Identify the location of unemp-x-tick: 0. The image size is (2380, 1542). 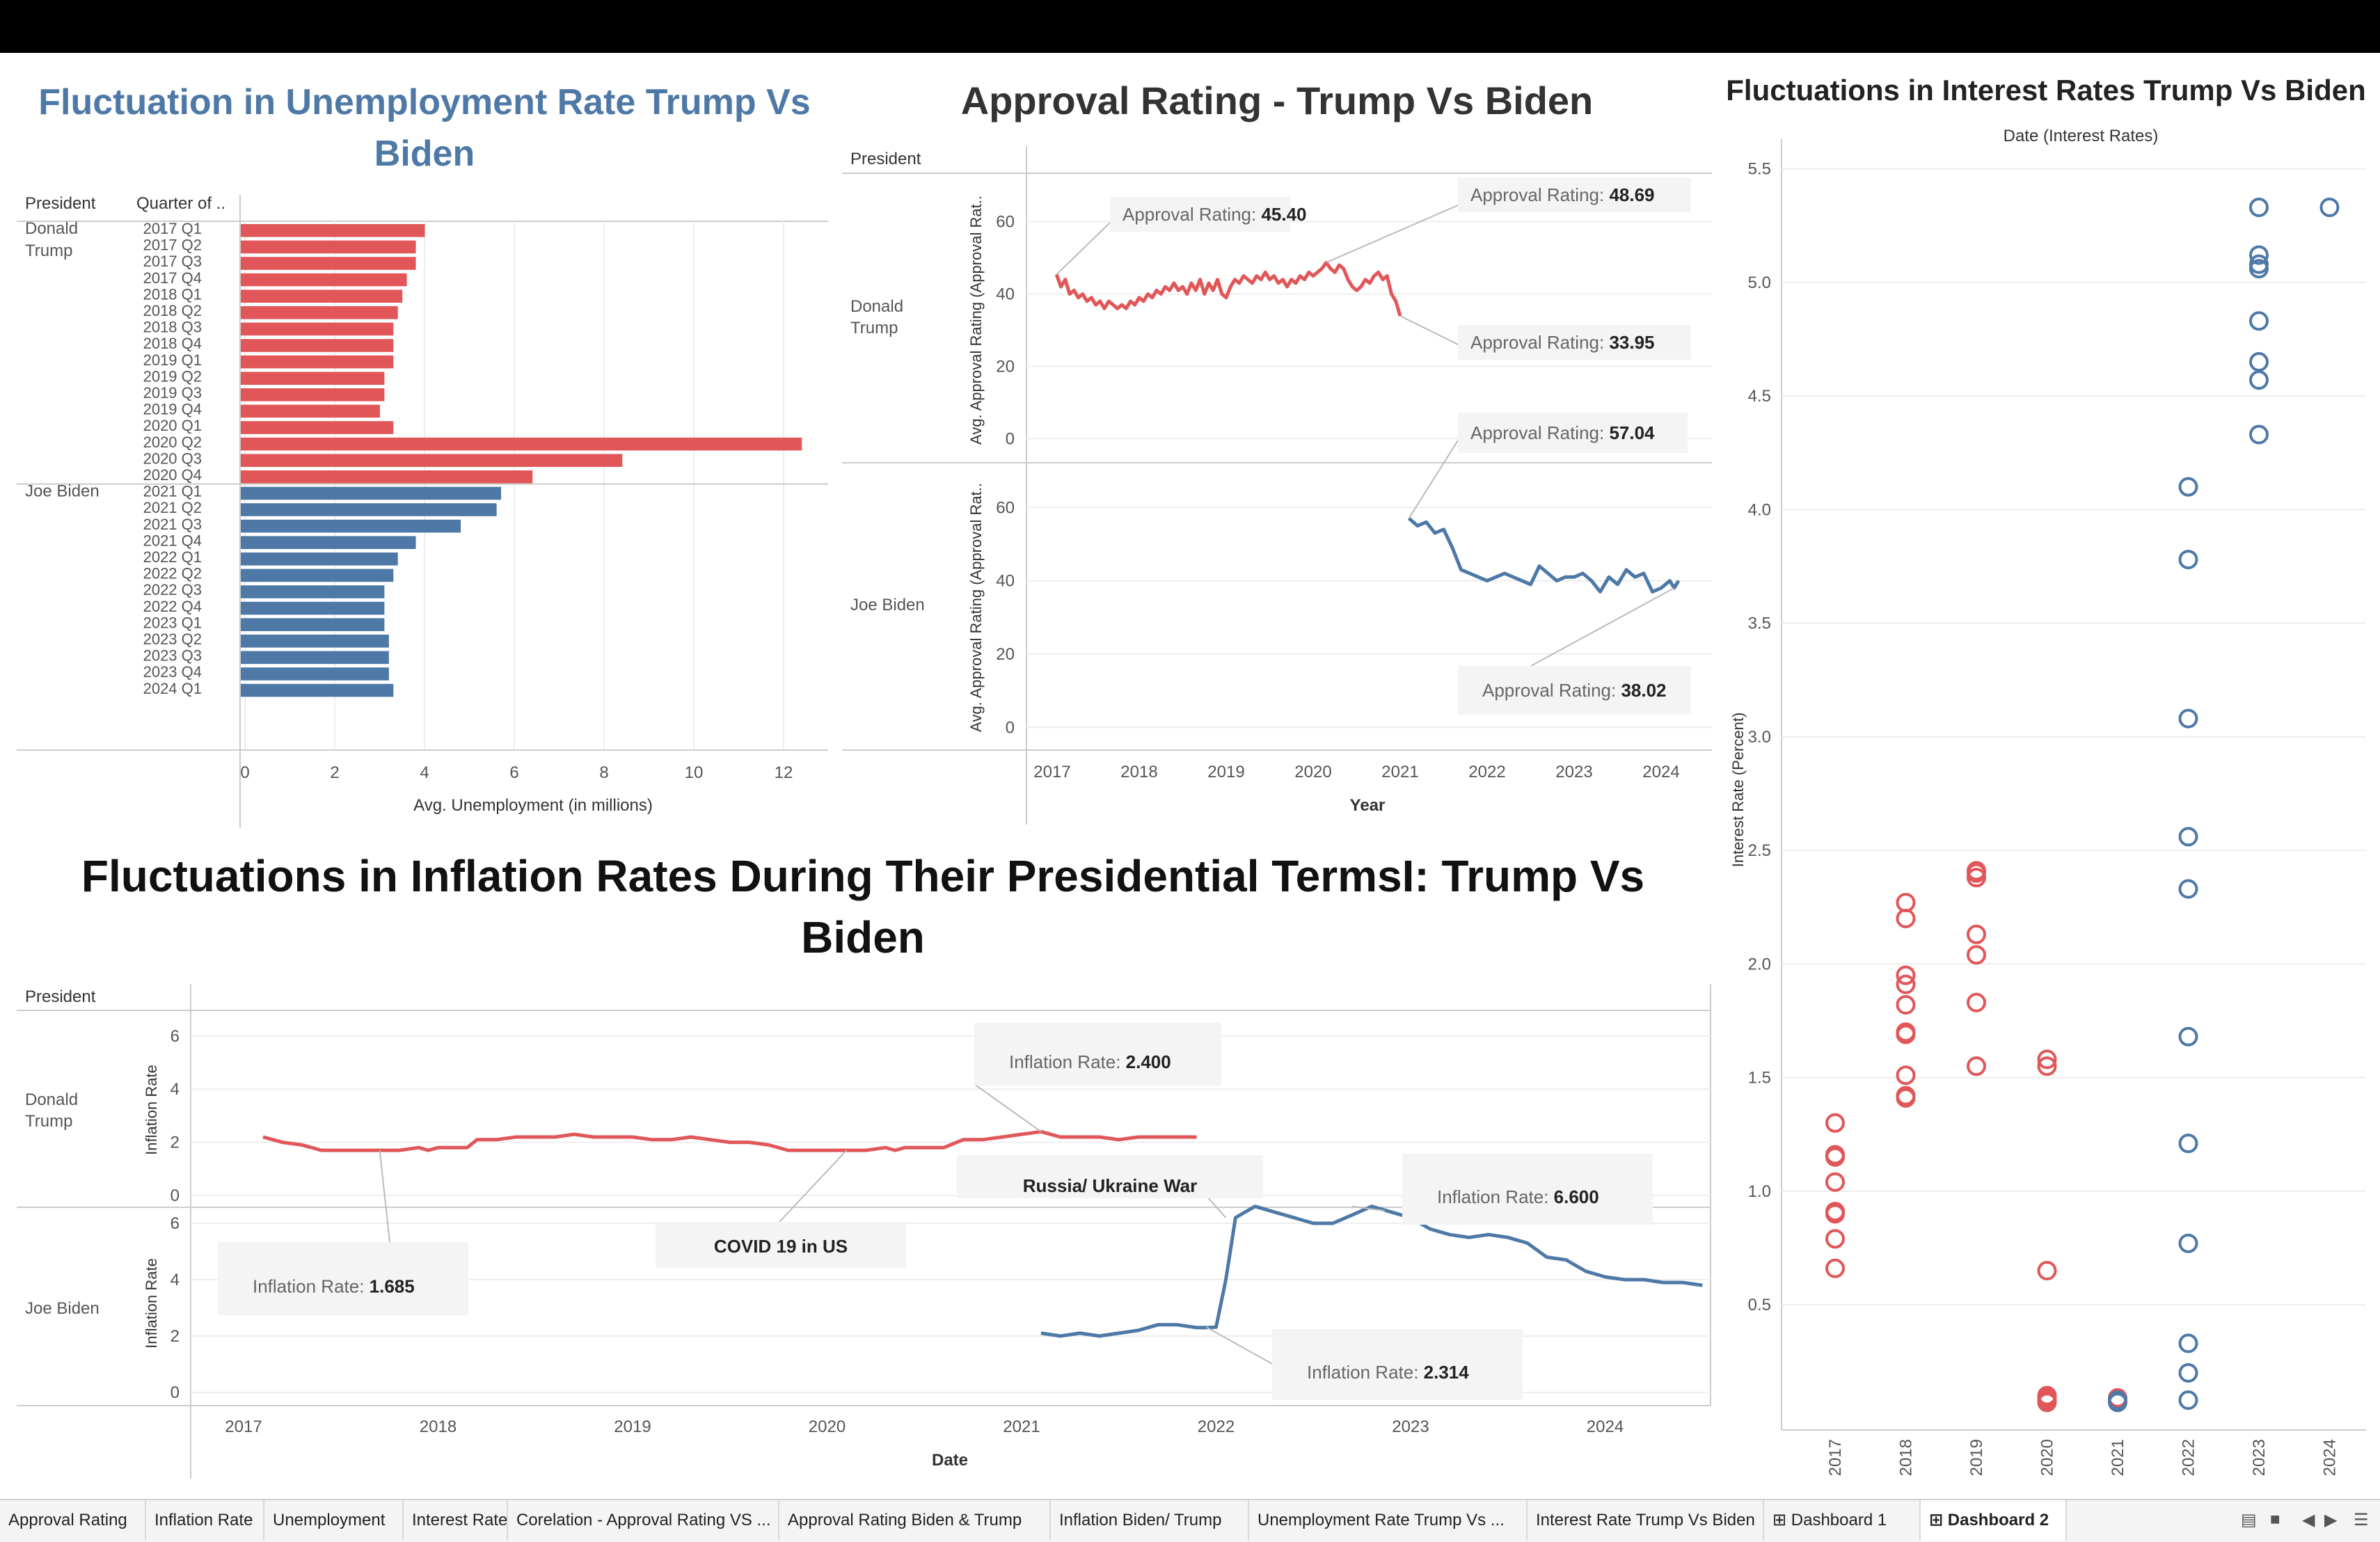
(244, 772).